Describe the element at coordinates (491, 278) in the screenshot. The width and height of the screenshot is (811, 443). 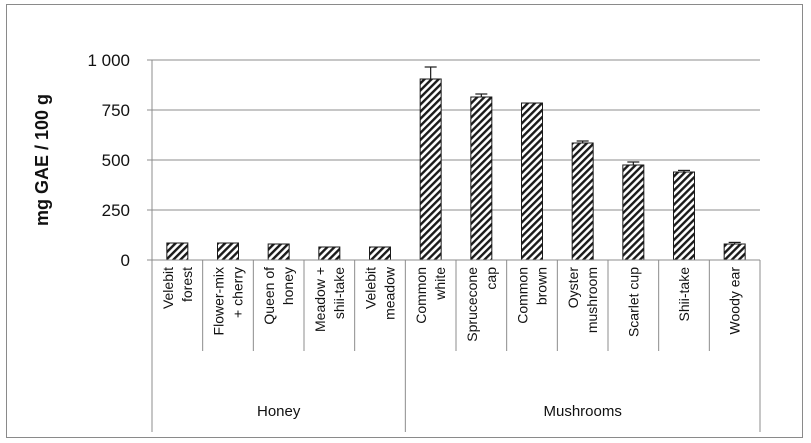
I see `category-label-line: cap` at that location.